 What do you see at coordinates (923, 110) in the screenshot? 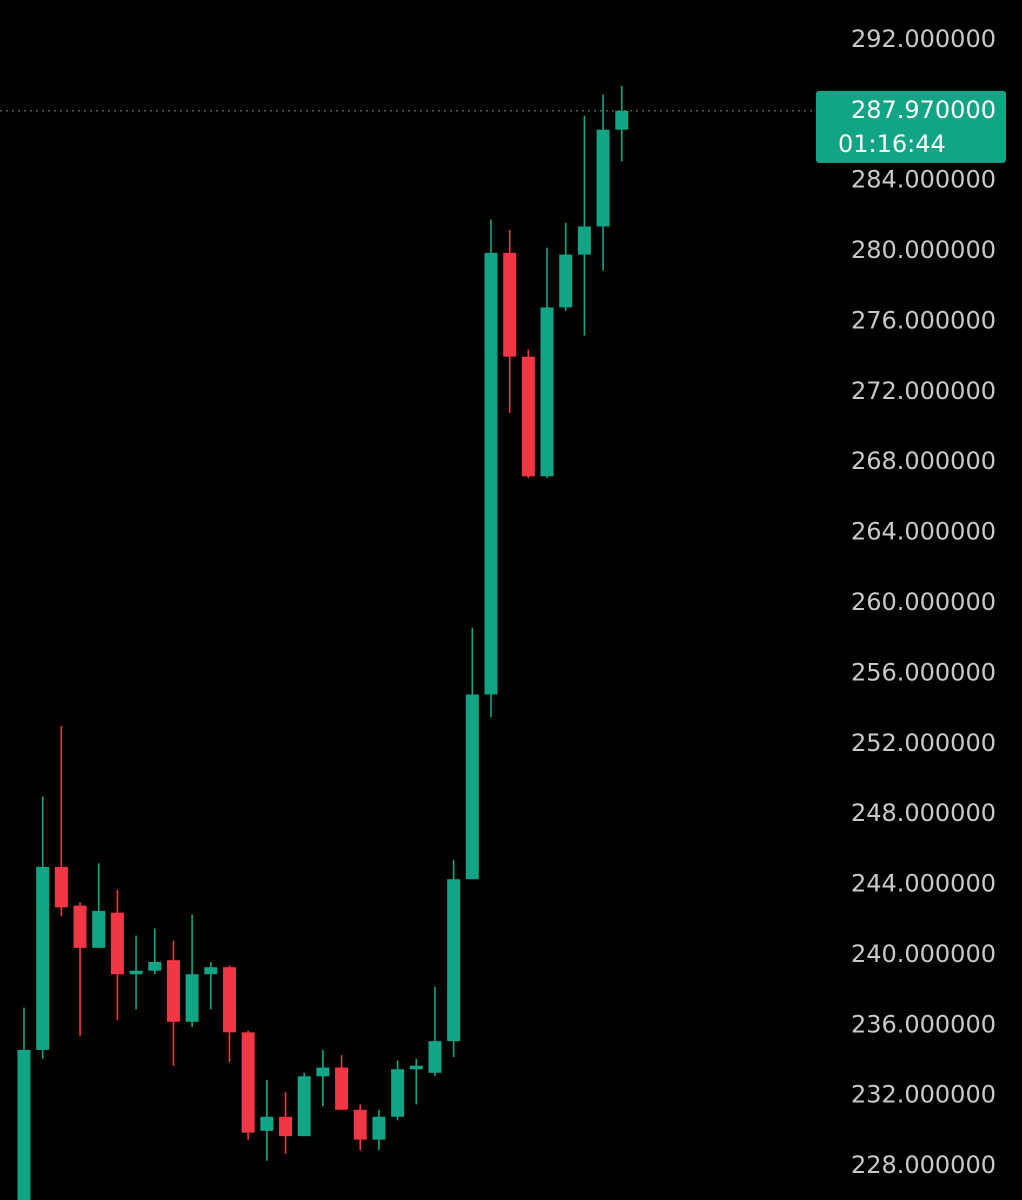
I see `last-price-label: 287.970000` at bounding box center [923, 110].